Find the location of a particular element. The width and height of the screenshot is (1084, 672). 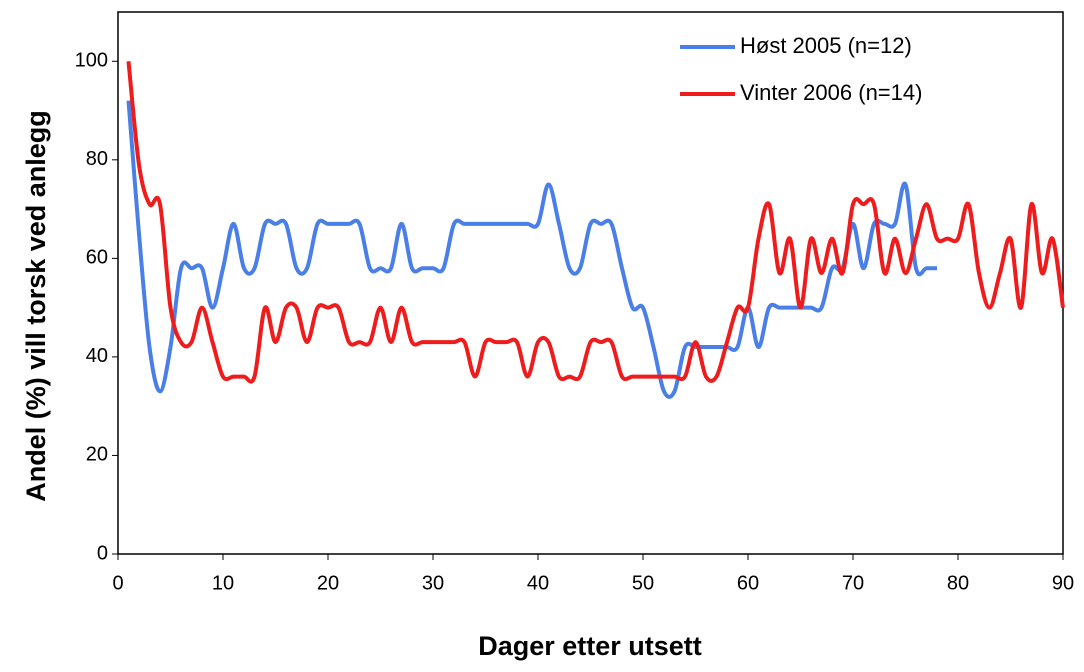

x-axis-title: Dager etter utsett is located at coordinates (590, 646).